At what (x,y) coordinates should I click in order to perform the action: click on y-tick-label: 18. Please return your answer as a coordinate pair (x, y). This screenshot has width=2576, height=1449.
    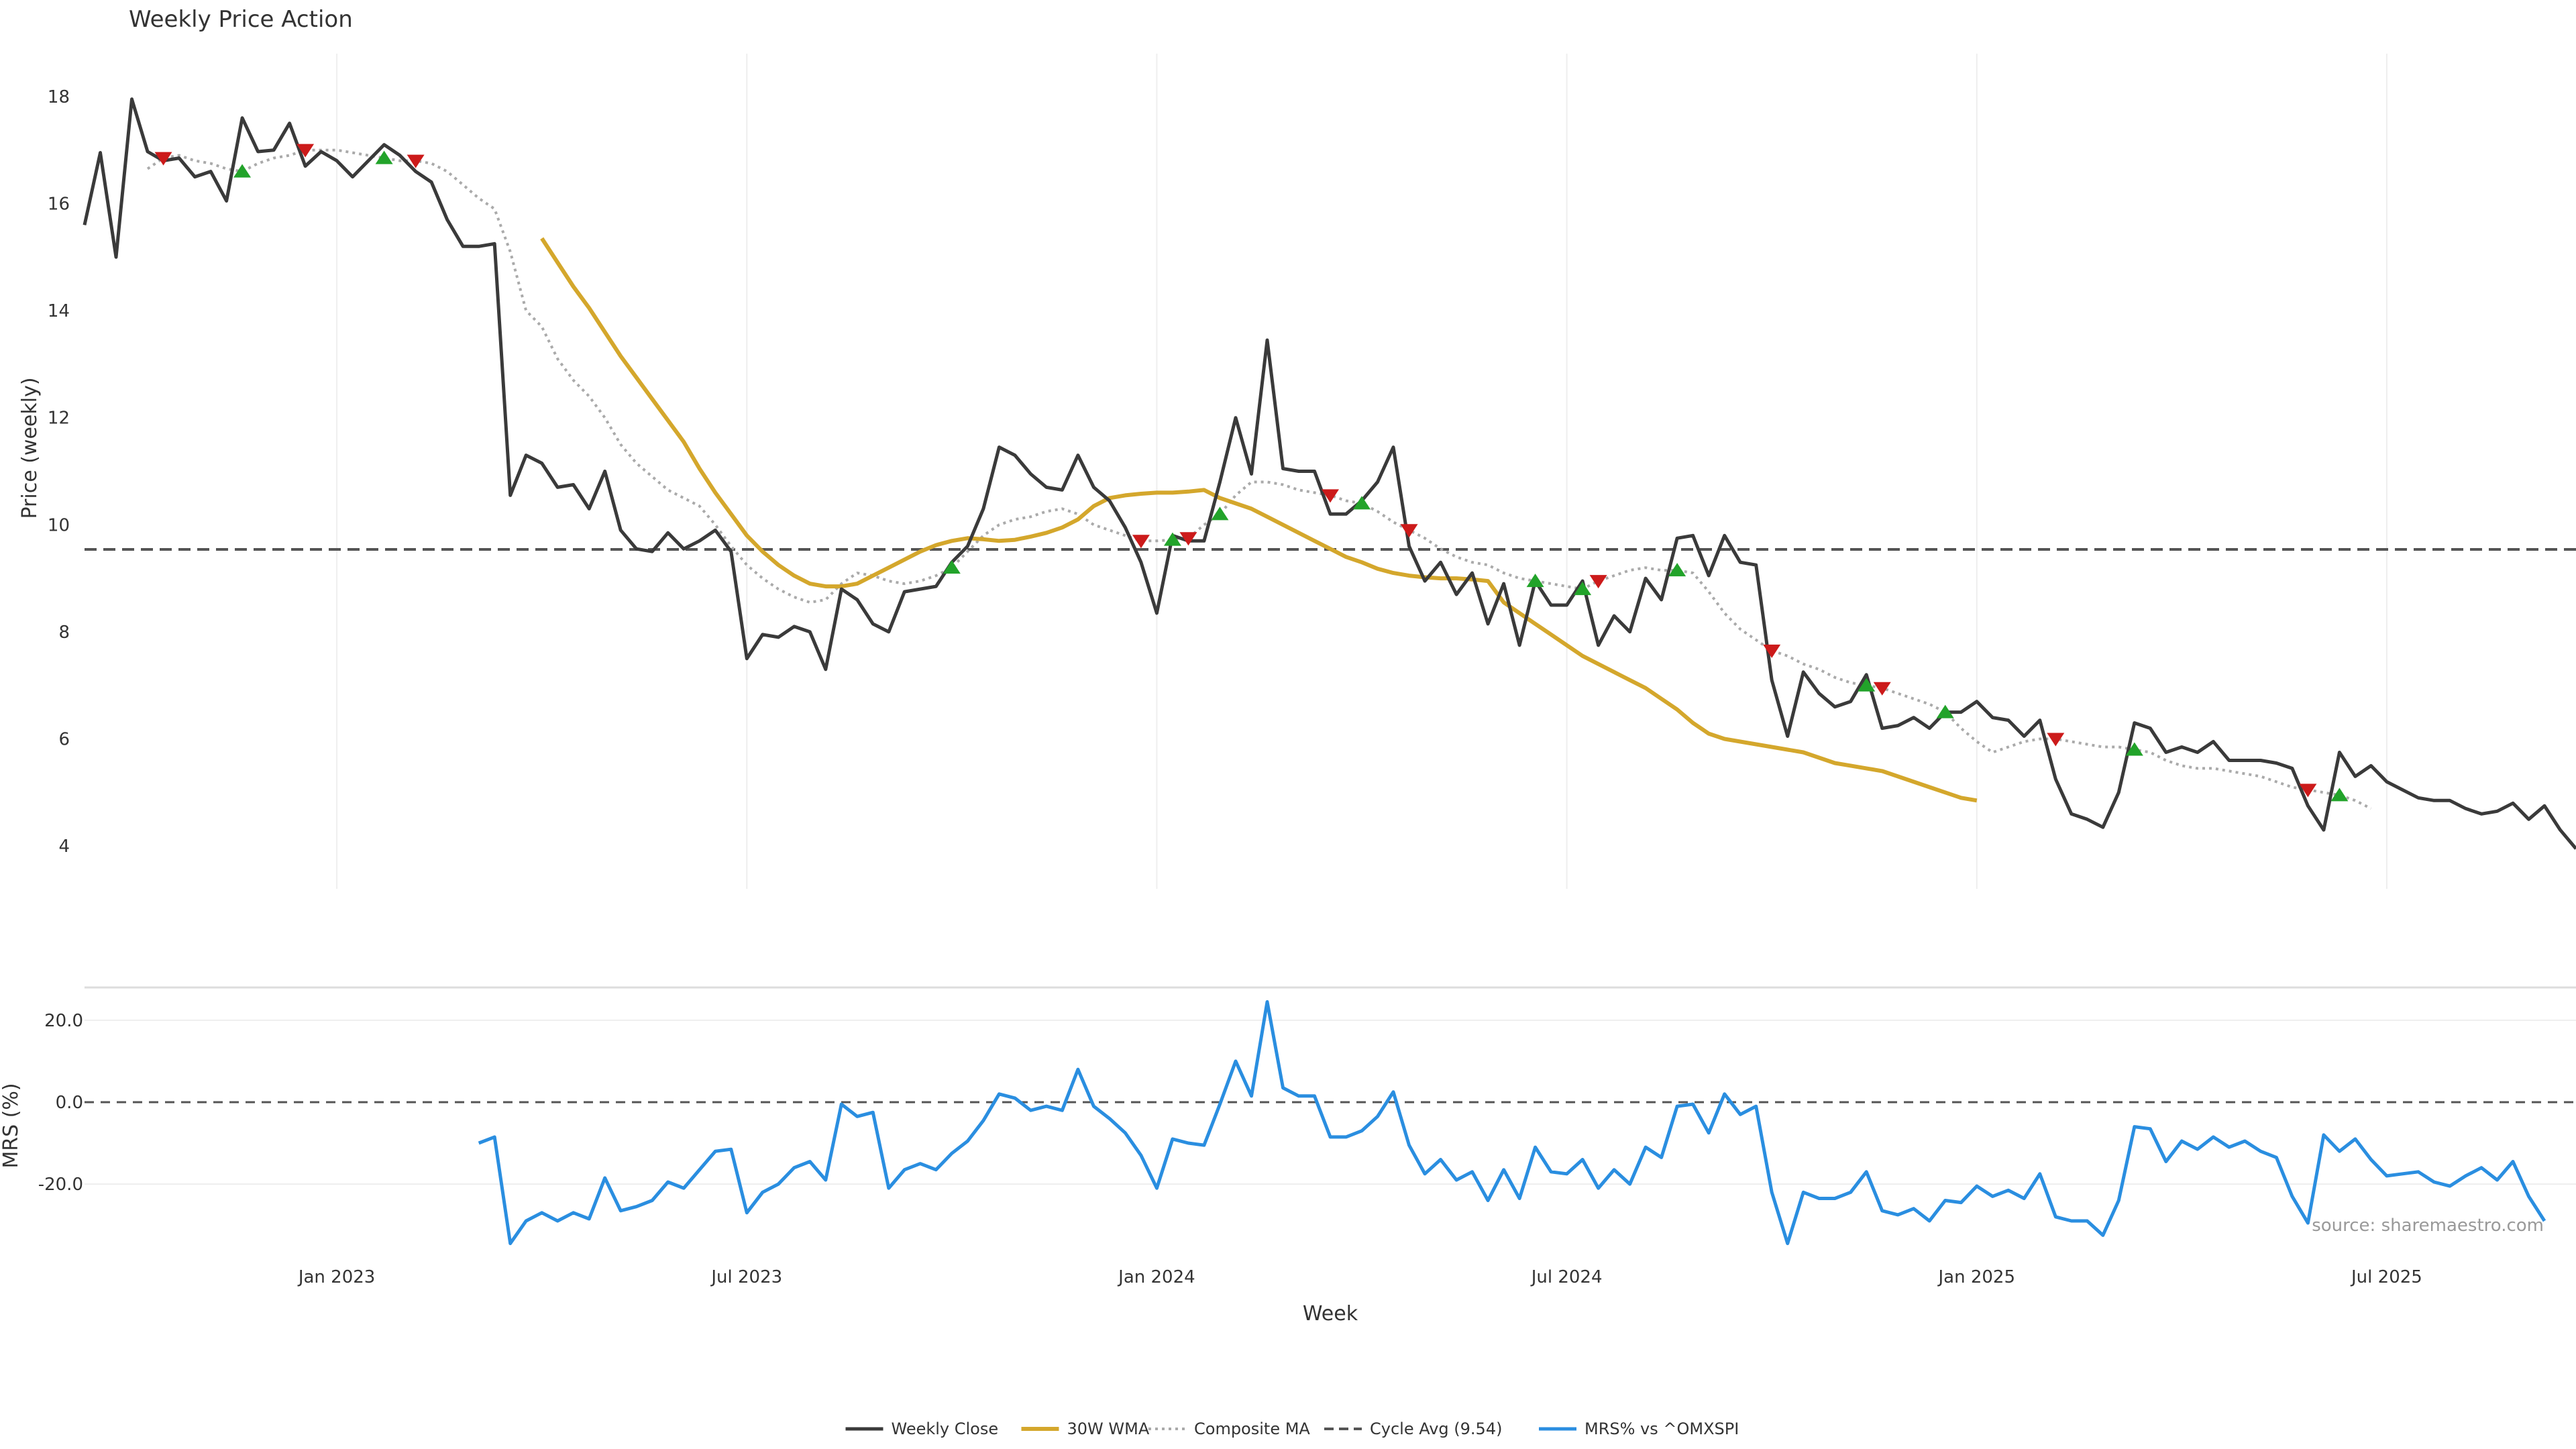
    Looking at the image, I should click on (59, 97).